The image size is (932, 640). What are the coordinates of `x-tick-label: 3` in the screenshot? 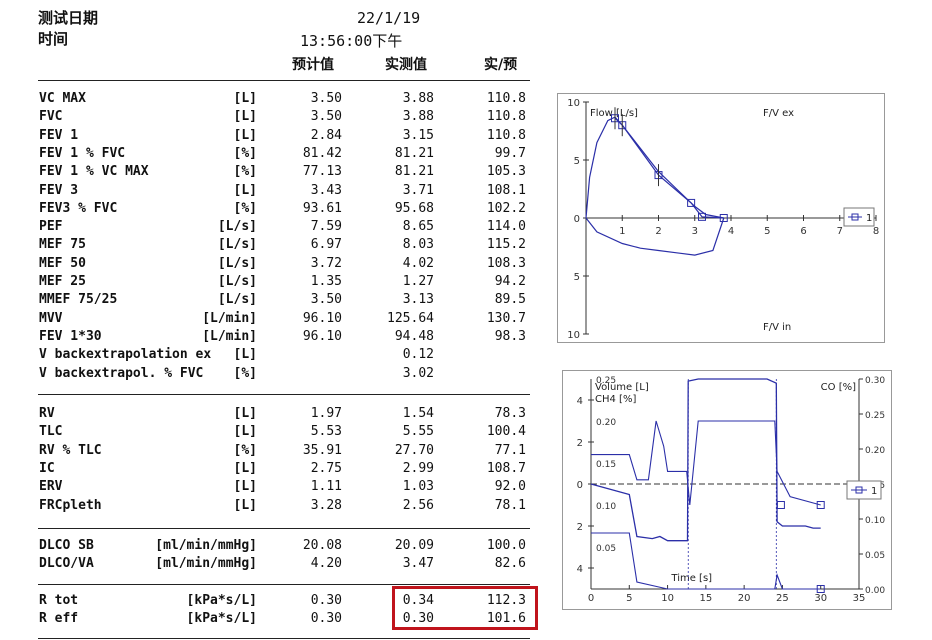 It's located at (695, 231).